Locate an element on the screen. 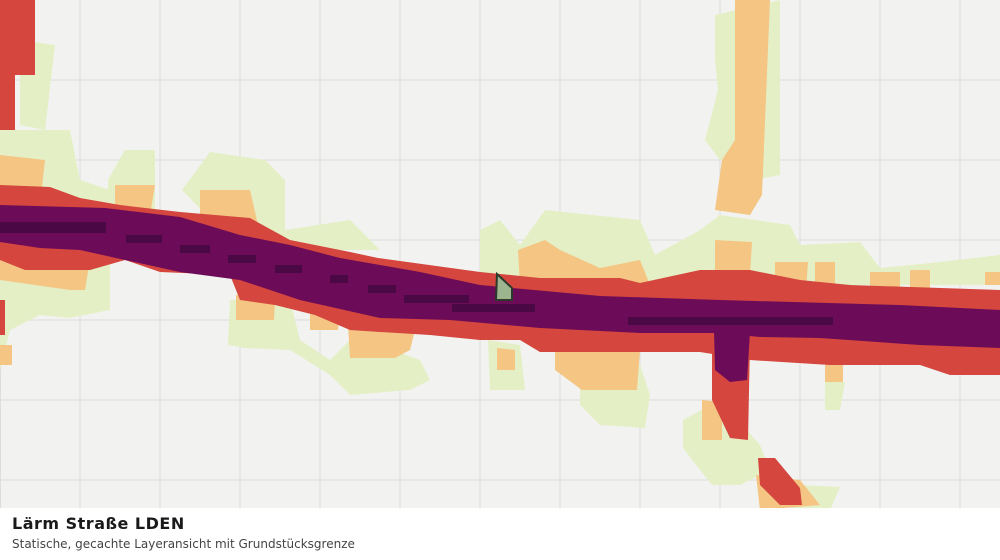 The height and width of the screenshot is (560, 1000). parcel-boundary is located at coordinates (503, 286).